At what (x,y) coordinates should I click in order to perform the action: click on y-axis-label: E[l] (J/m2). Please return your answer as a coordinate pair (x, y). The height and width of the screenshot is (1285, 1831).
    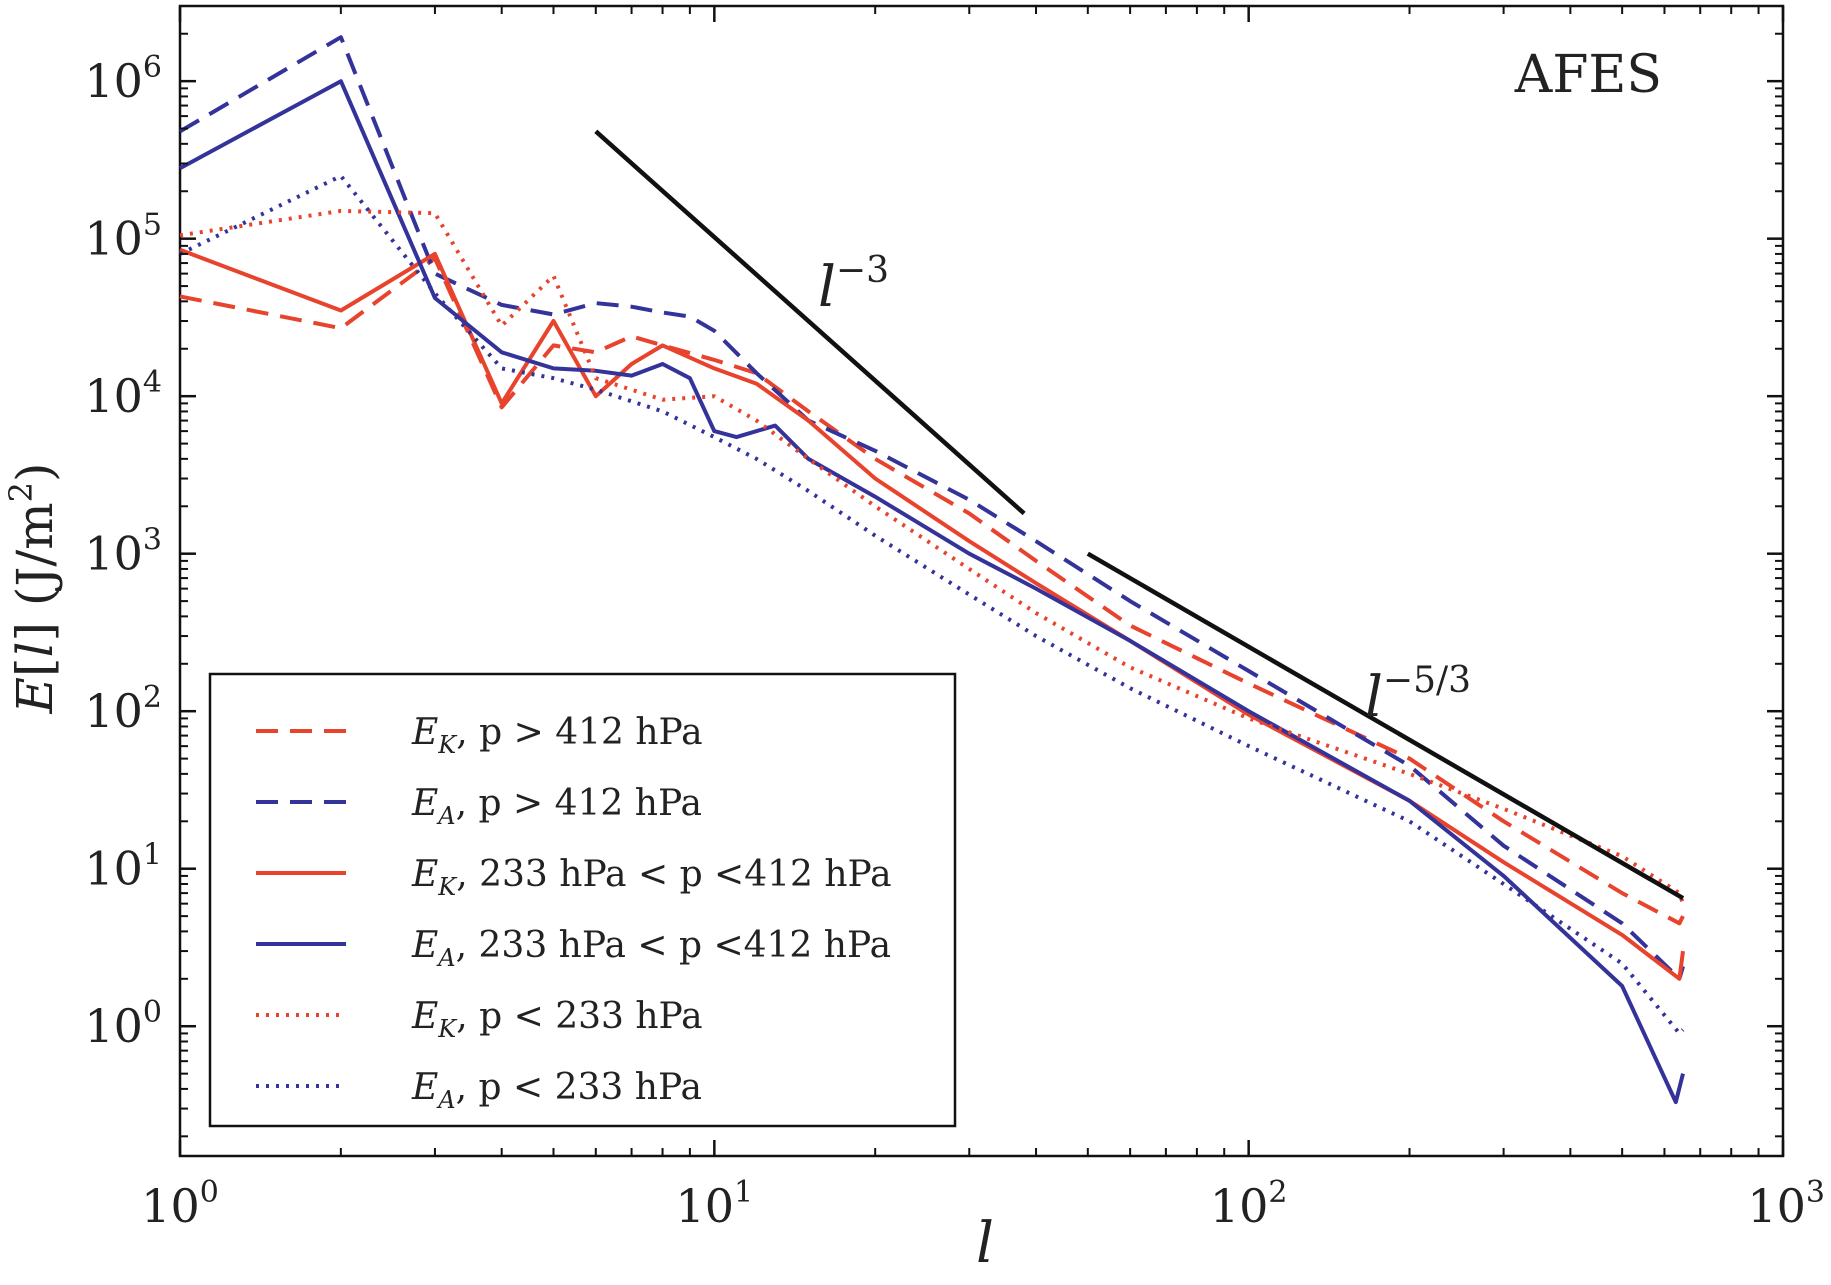
    Looking at the image, I should click on (33, 588).